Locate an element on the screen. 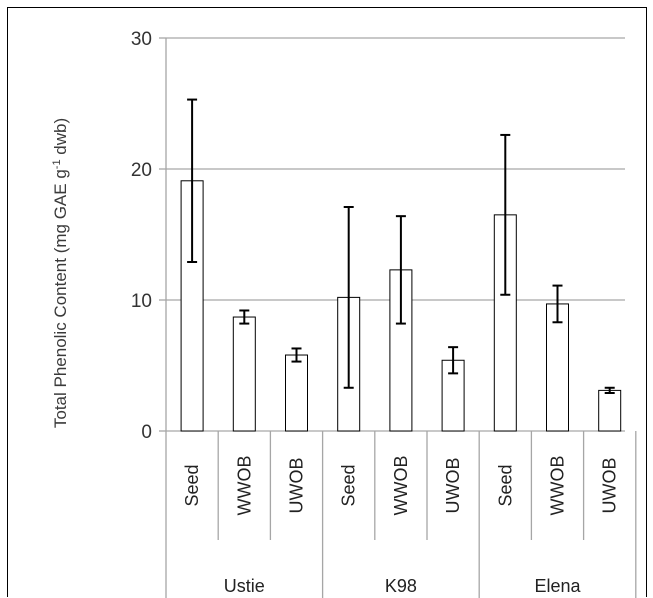 The width and height of the screenshot is (653, 598). y-axis-label-tail: dwb) is located at coordinates (60, 139).